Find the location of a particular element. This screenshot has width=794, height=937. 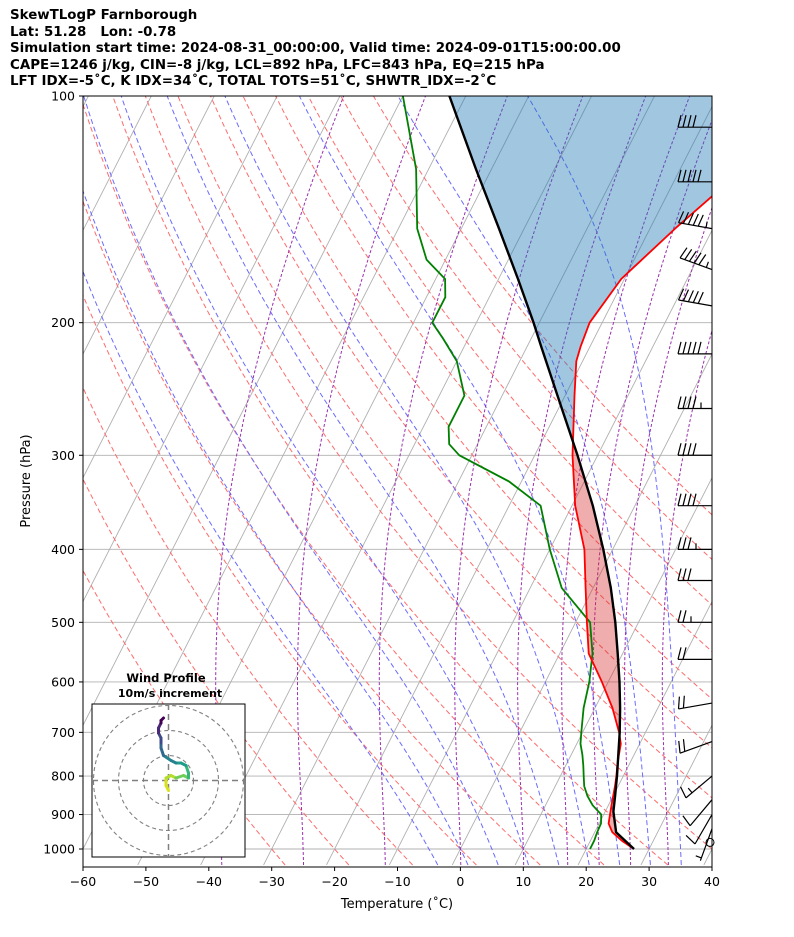

hodograph-ring is located at coordinates (168, 780).